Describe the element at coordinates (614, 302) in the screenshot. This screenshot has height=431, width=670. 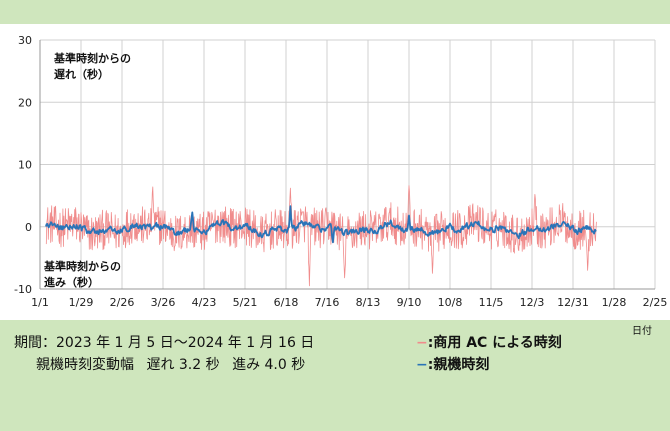
I see `x-tick-label: 1/28` at that location.